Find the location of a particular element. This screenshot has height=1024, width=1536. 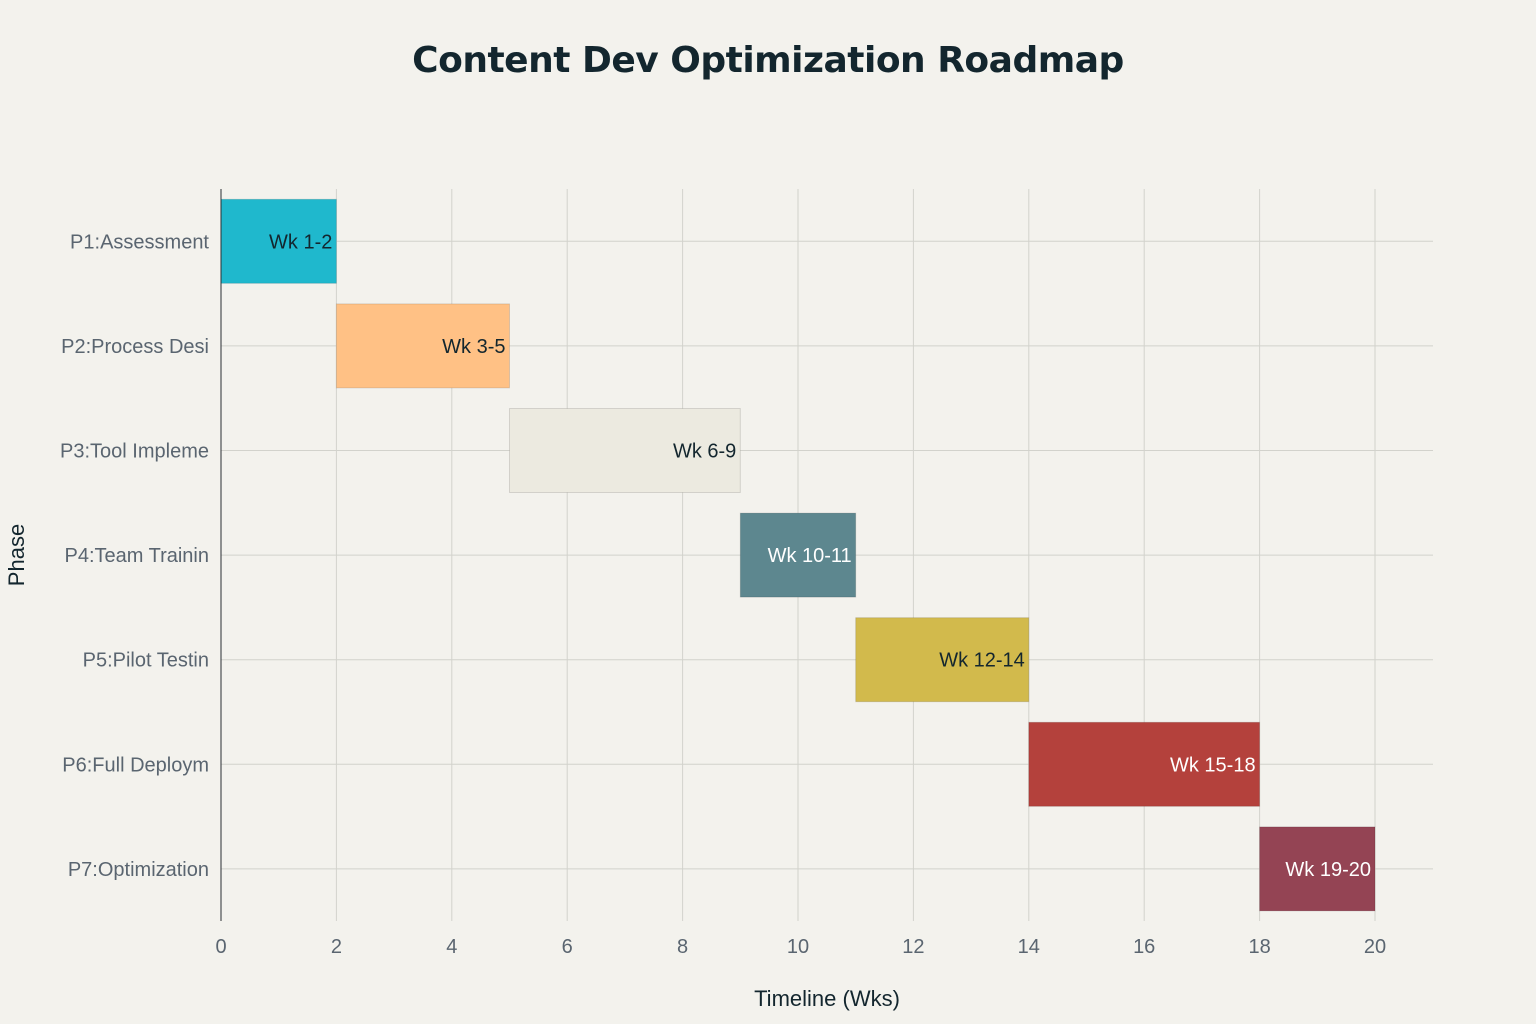

x-tick-label: 12 is located at coordinates (913, 947).